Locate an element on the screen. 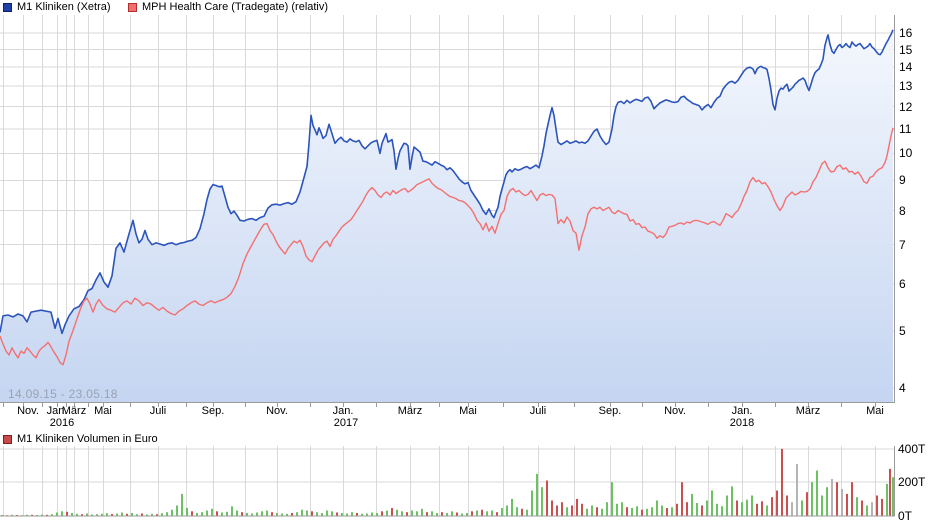 This screenshot has height=526, width=940. x-tick-label: Sep. is located at coordinates (213, 411).